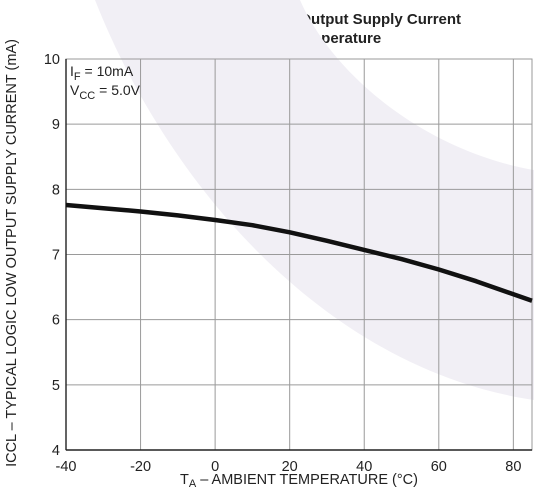 The width and height of the screenshot is (534, 499). Describe the element at coordinates (105, 92) in the screenshot. I see `annotation: VCC = 5.0V` at that location.